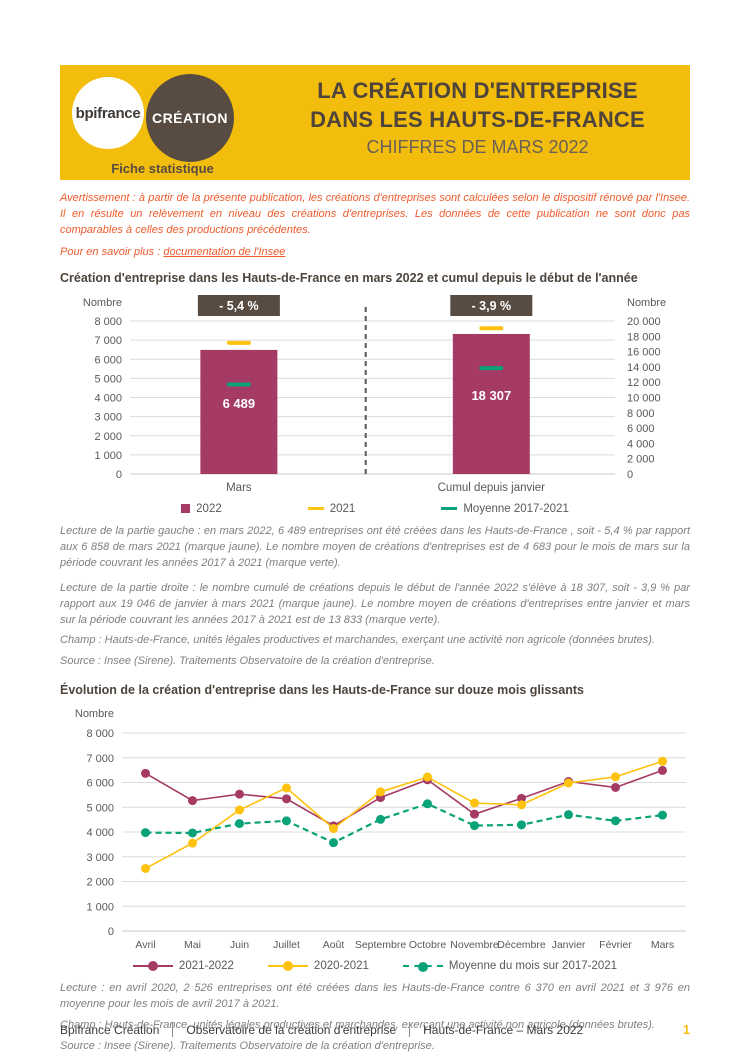 Image resolution: width=750 pixels, height=1061 pixels. Describe the element at coordinates (615, 945) in the screenshot. I see `svg-text: Février` at that location.